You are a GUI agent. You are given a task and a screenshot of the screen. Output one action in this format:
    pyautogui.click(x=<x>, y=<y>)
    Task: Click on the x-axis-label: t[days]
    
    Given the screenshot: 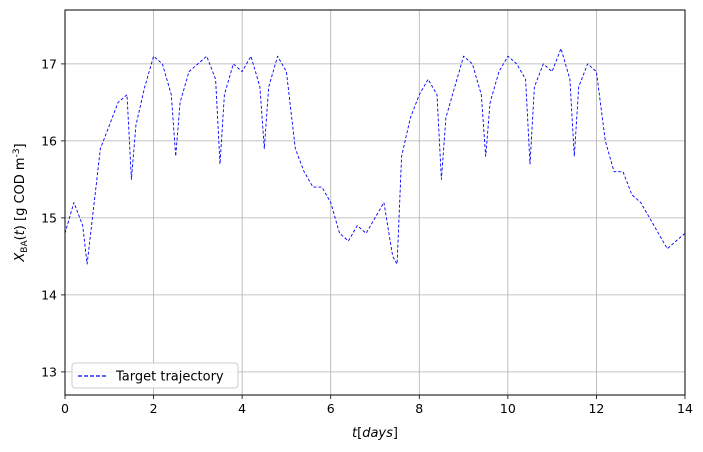 What is the action you would take?
    pyautogui.click(x=375, y=433)
    